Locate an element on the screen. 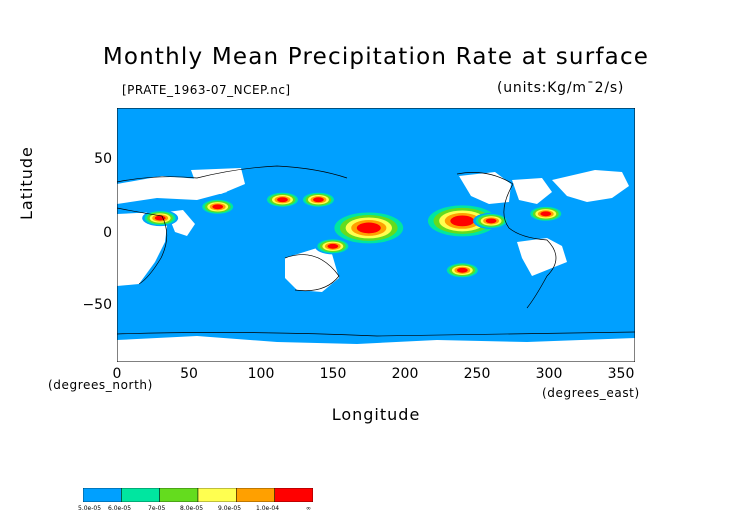  y-tick-label: −50 is located at coordinates (97, 305).